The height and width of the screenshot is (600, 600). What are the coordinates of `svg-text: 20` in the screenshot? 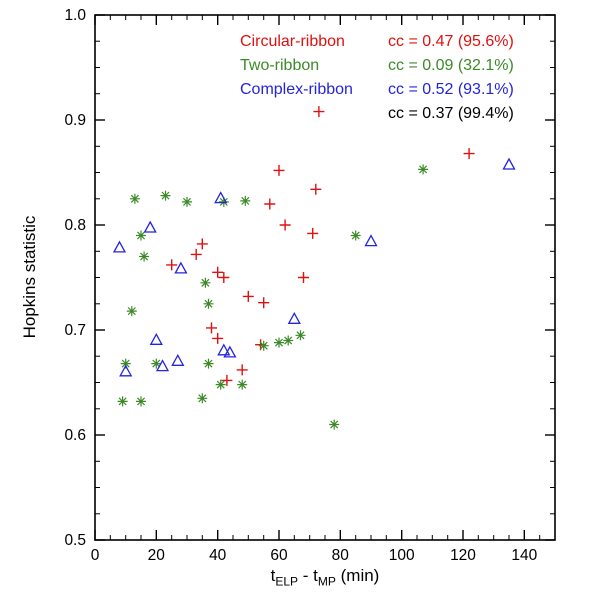 It's located at (157, 555).